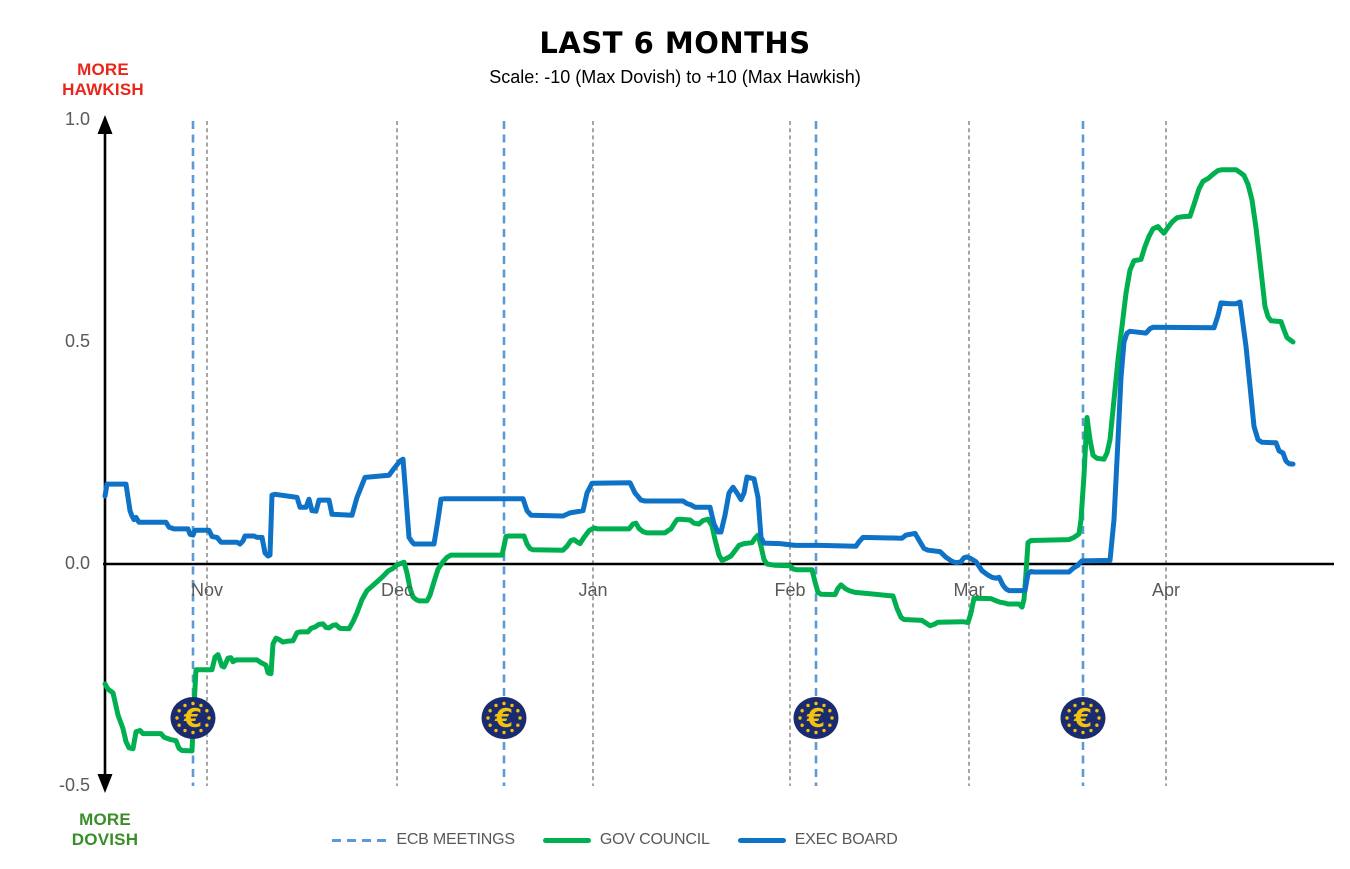 Image resolution: width=1350 pixels, height=869 pixels. I want to click on x-axis-month-label: Apr, so click(1165, 590).